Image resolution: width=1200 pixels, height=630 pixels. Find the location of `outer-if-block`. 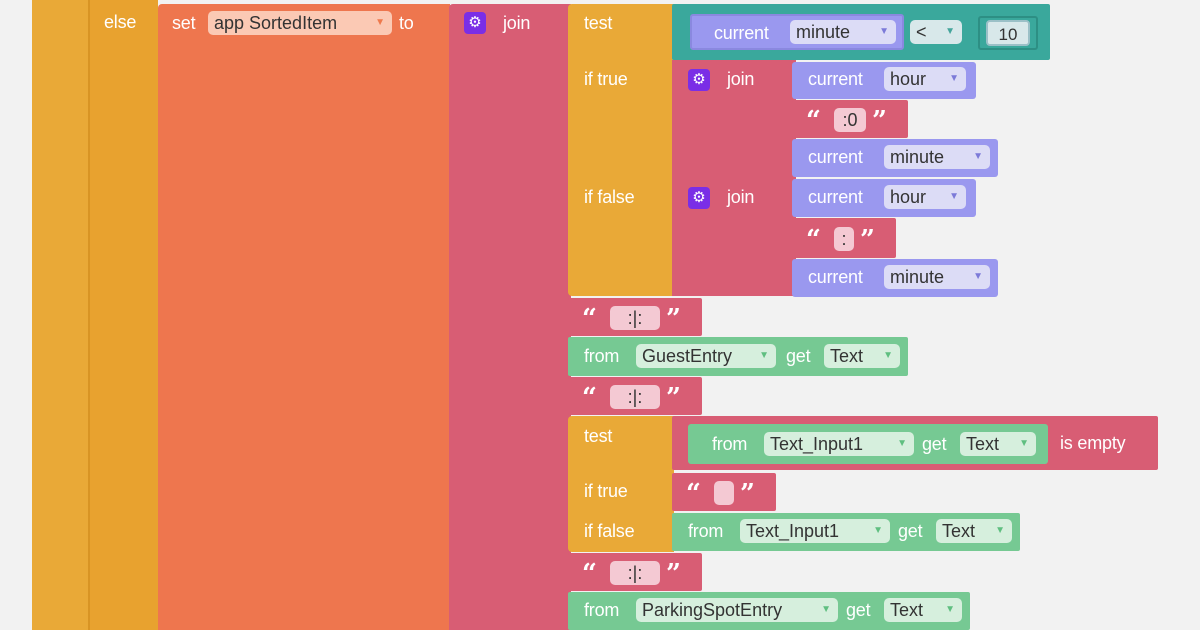

outer-if-block is located at coordinates (63, 315).